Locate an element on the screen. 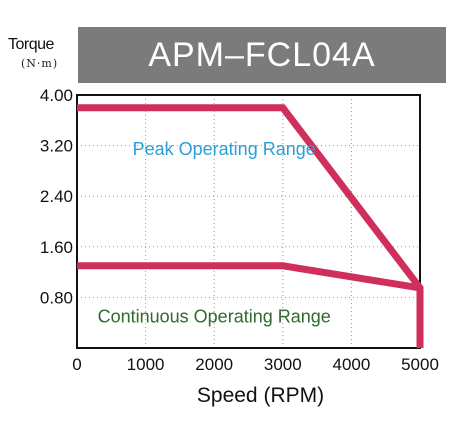 Image resolution: width=462 pixels, height=428 pixels. y-tick-label: 2.40 is located at coordinates (56, 196).